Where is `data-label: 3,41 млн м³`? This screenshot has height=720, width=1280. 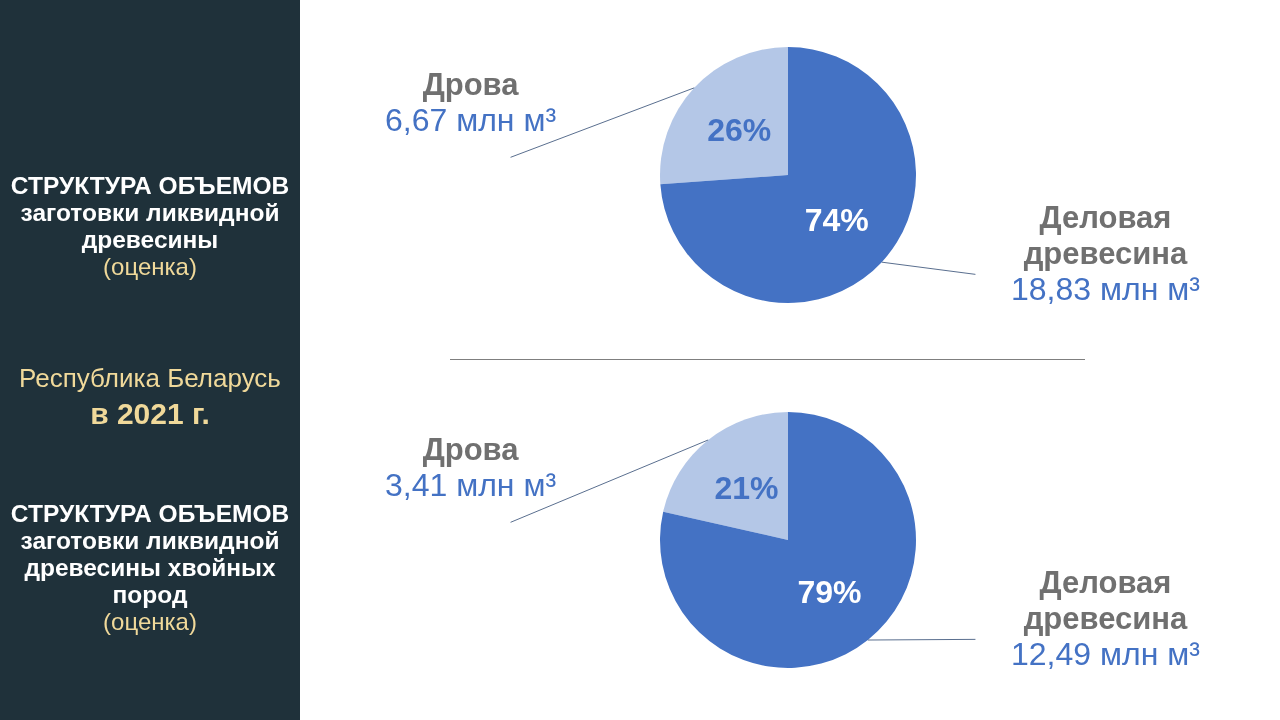
data-label: 3,41 млн м³ is located at coordinates (471, 485).